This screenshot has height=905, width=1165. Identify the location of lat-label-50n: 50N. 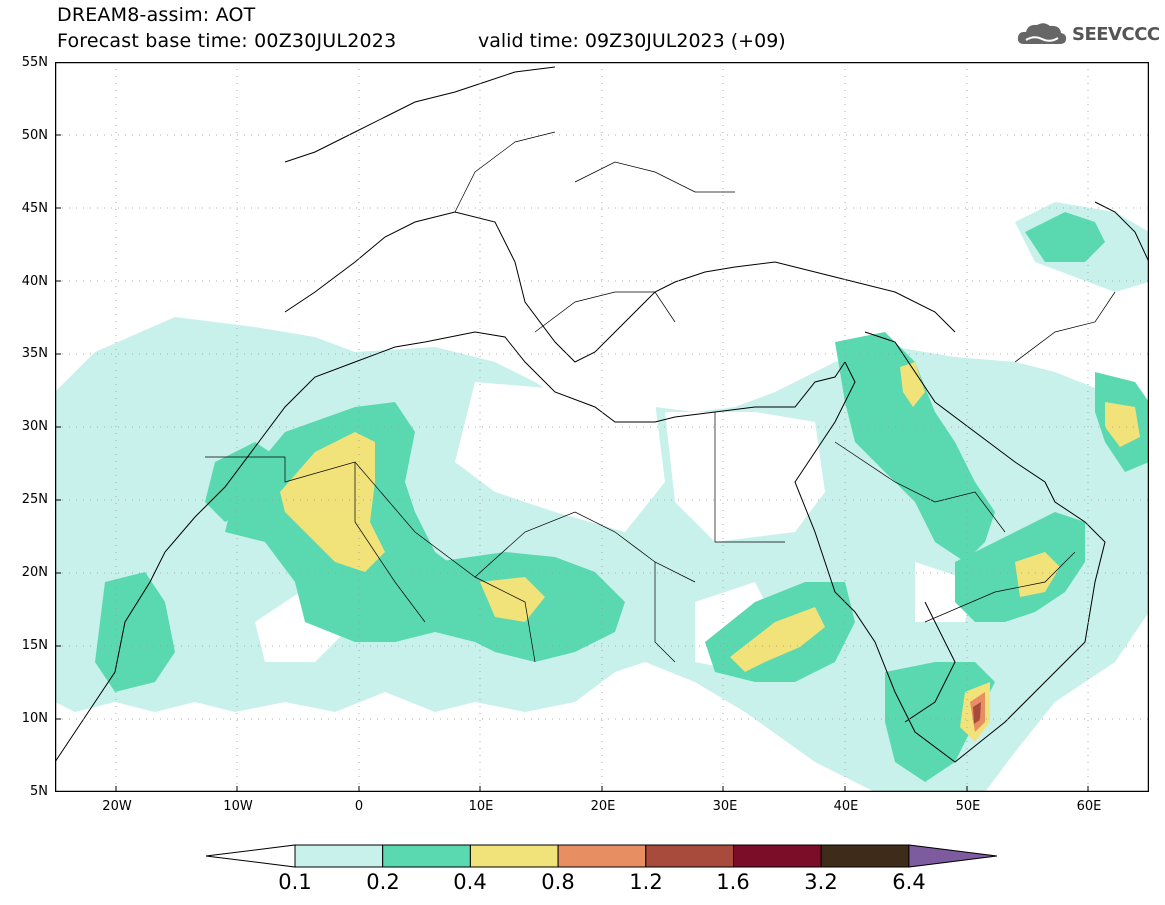
(34, 135).